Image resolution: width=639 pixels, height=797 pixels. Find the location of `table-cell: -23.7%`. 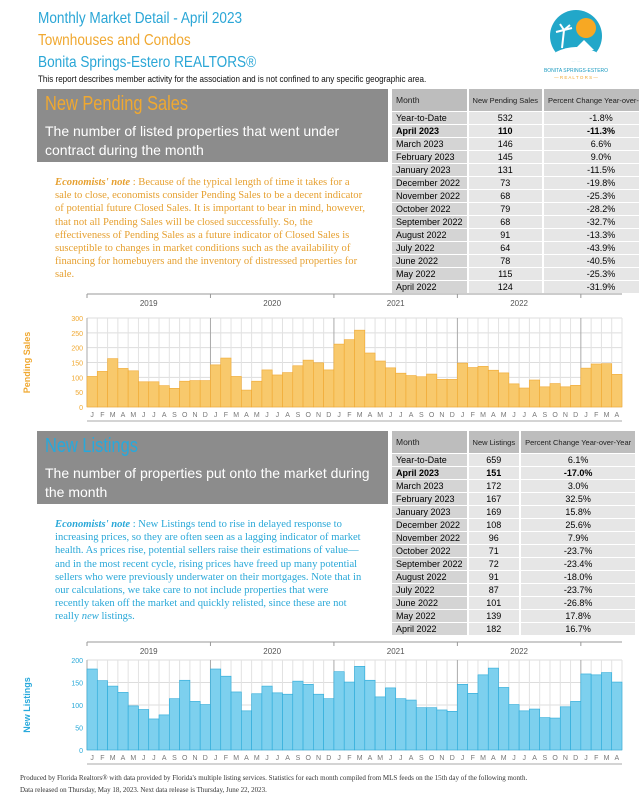

table-cell: -23.7% is located at coordinates (578, 590).